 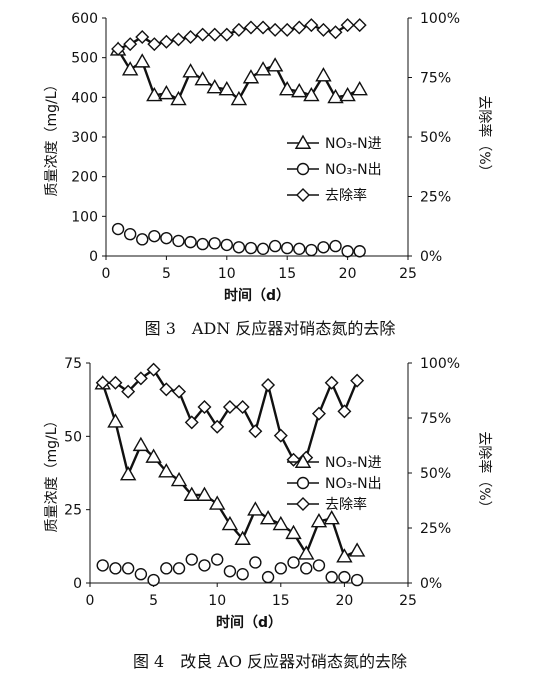 I want to click on legend-label: 去除率, so click(x=346, y=504).